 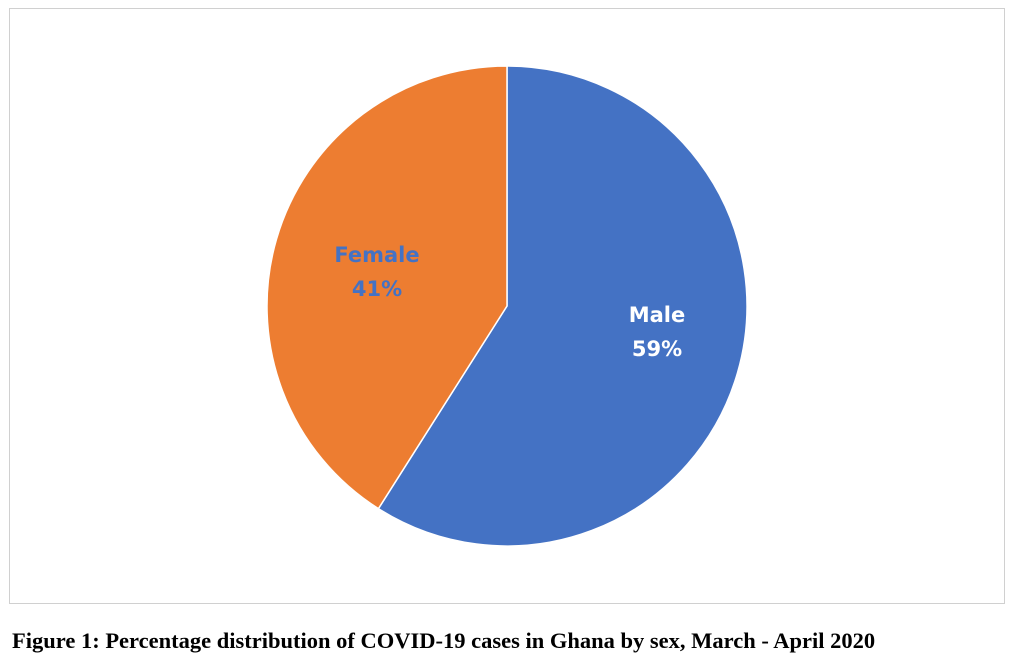 What do you see at coordinates (657, 349) in the screenshot?
I see `slice-value-label-male: 59%` at bounding box center [657, 349].